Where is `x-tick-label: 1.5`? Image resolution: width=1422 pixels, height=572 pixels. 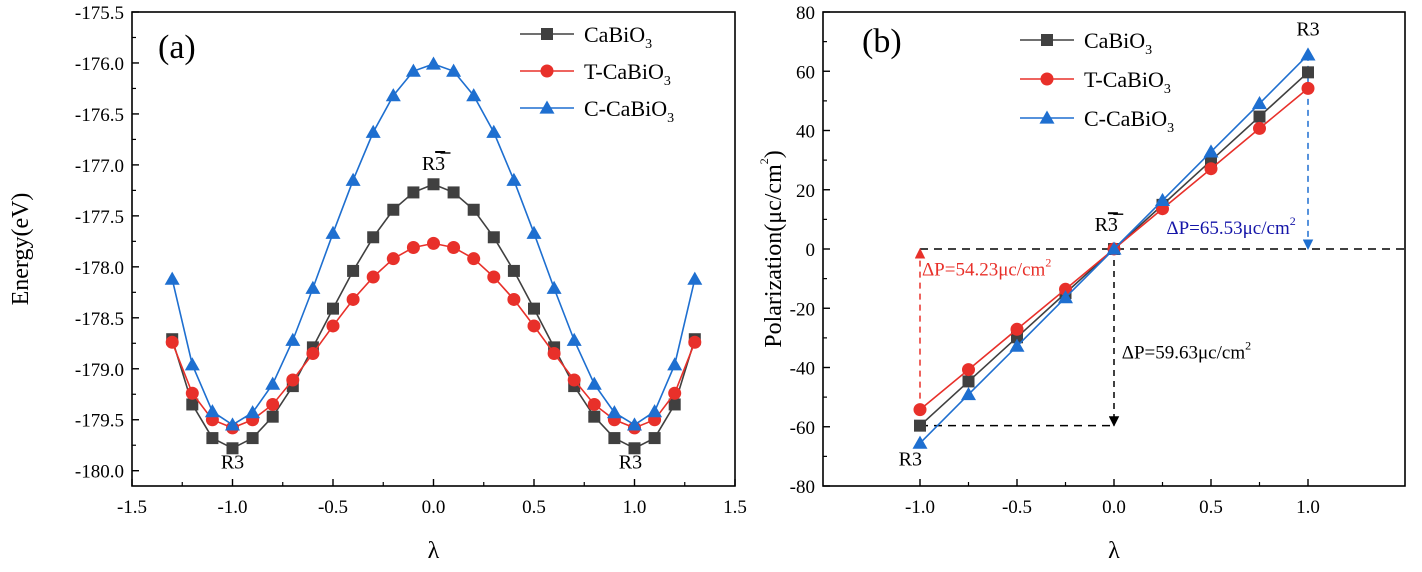 x-tick-label: 1.5 is located at coordinates (735, 507).